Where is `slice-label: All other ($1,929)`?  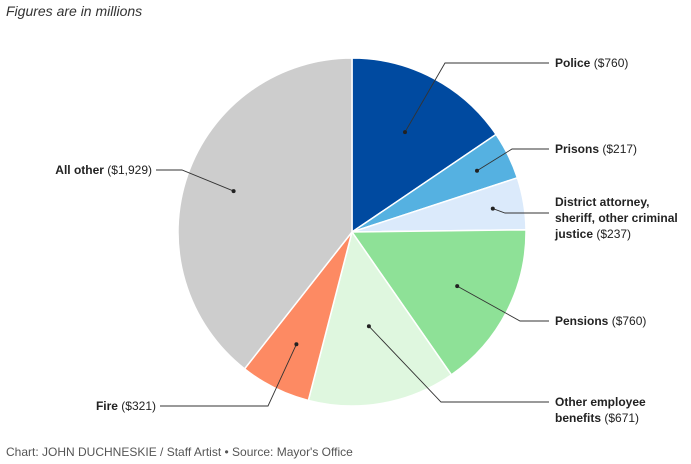 slice-label: All other ($1,929) is located at coordinates (103, 170).